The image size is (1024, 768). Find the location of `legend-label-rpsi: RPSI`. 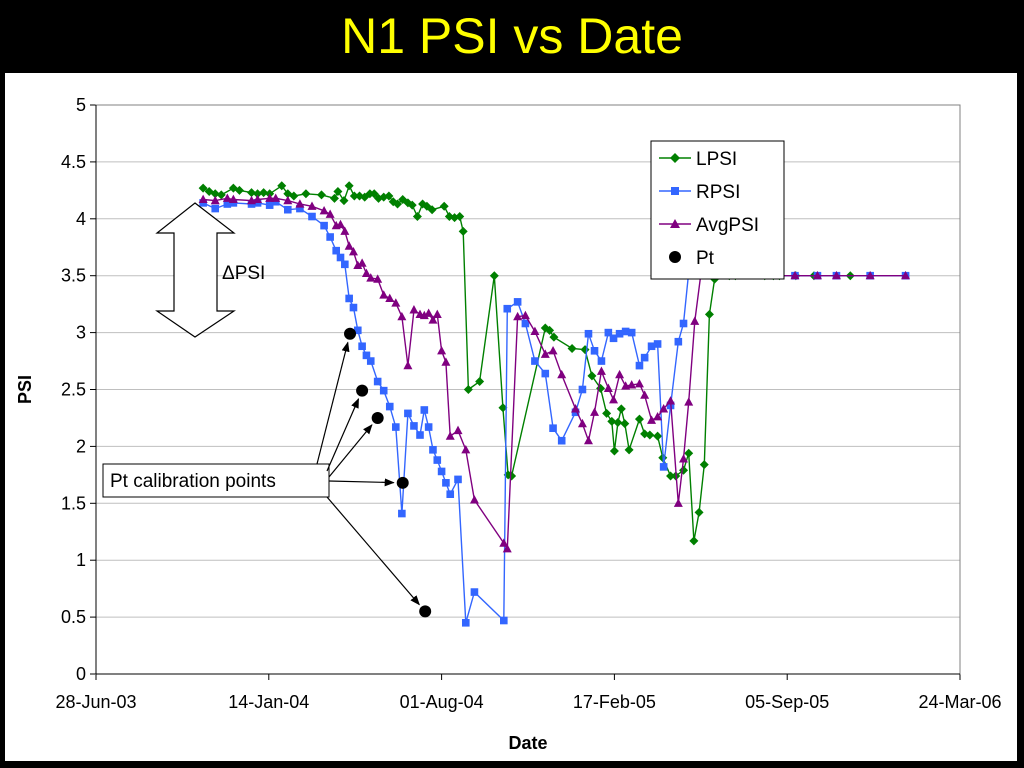

legend-label-rpsi: RPSI is located at coordinates (718, 192).